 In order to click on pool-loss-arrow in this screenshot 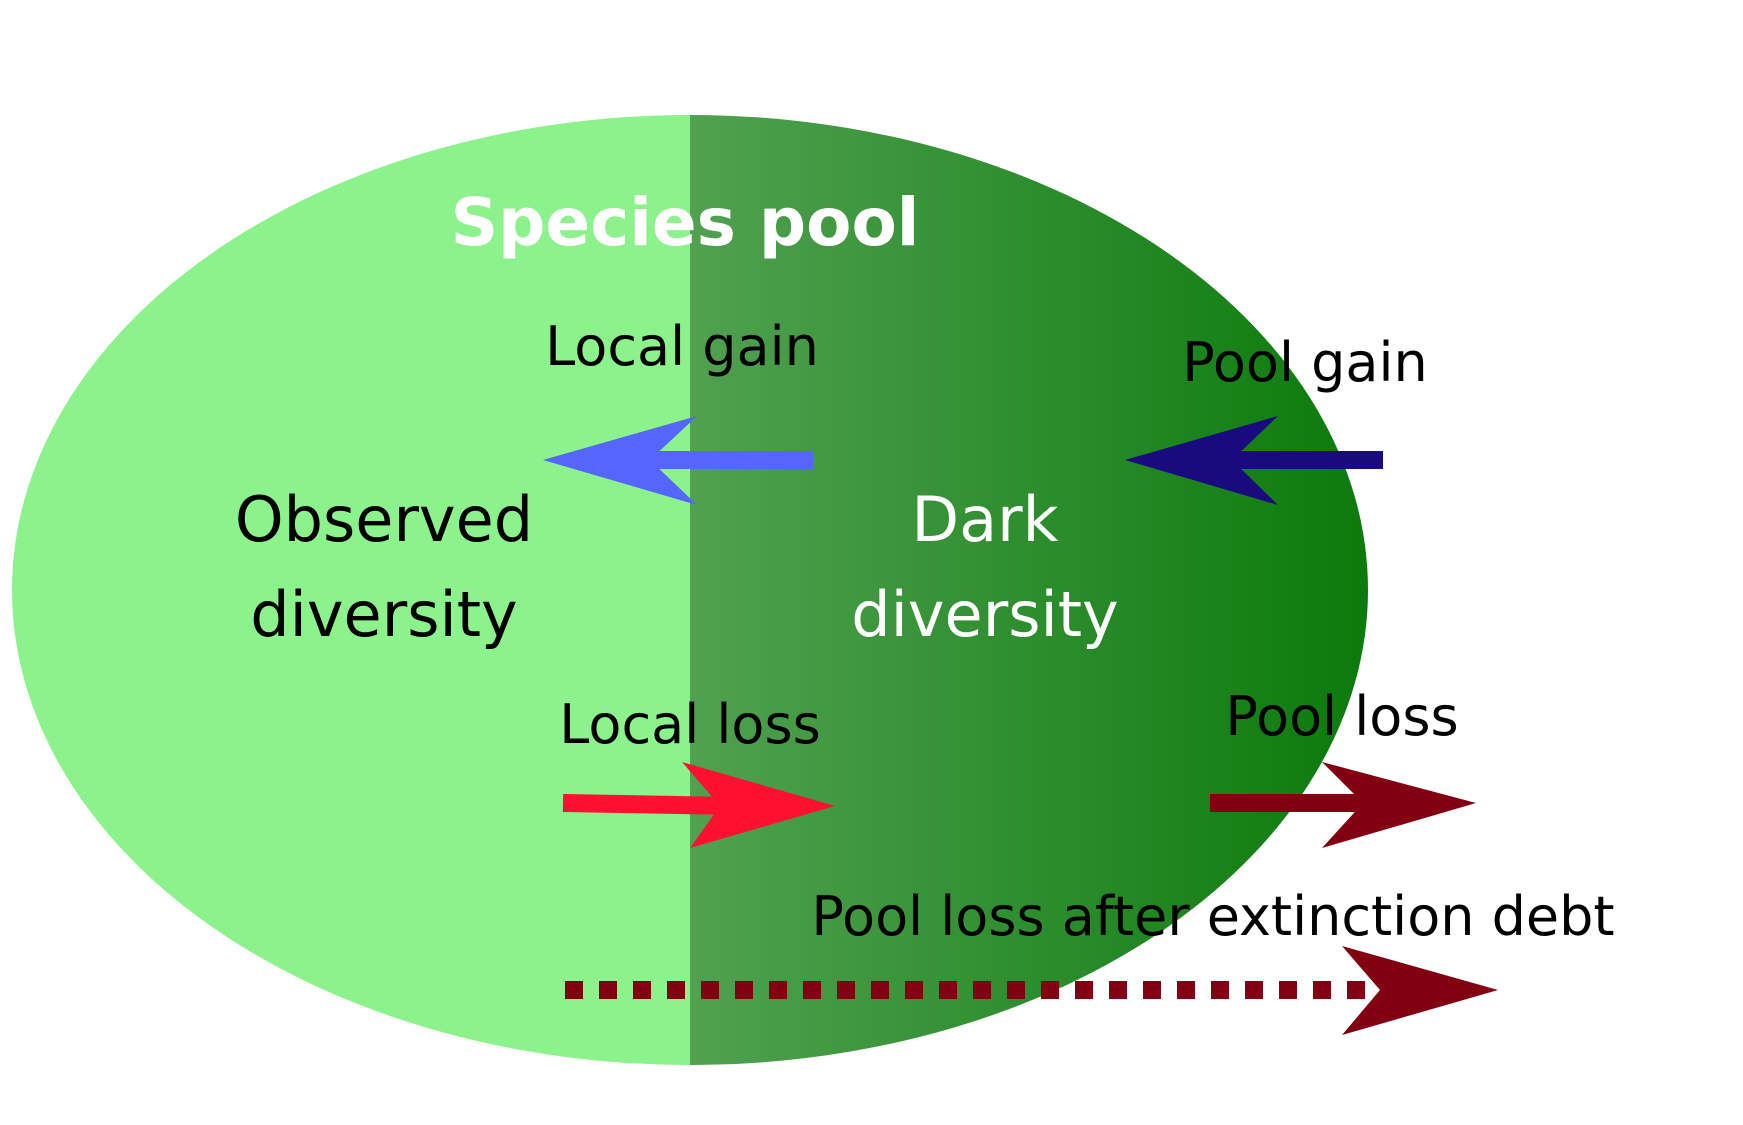, I will do `click(1343, 805)`.